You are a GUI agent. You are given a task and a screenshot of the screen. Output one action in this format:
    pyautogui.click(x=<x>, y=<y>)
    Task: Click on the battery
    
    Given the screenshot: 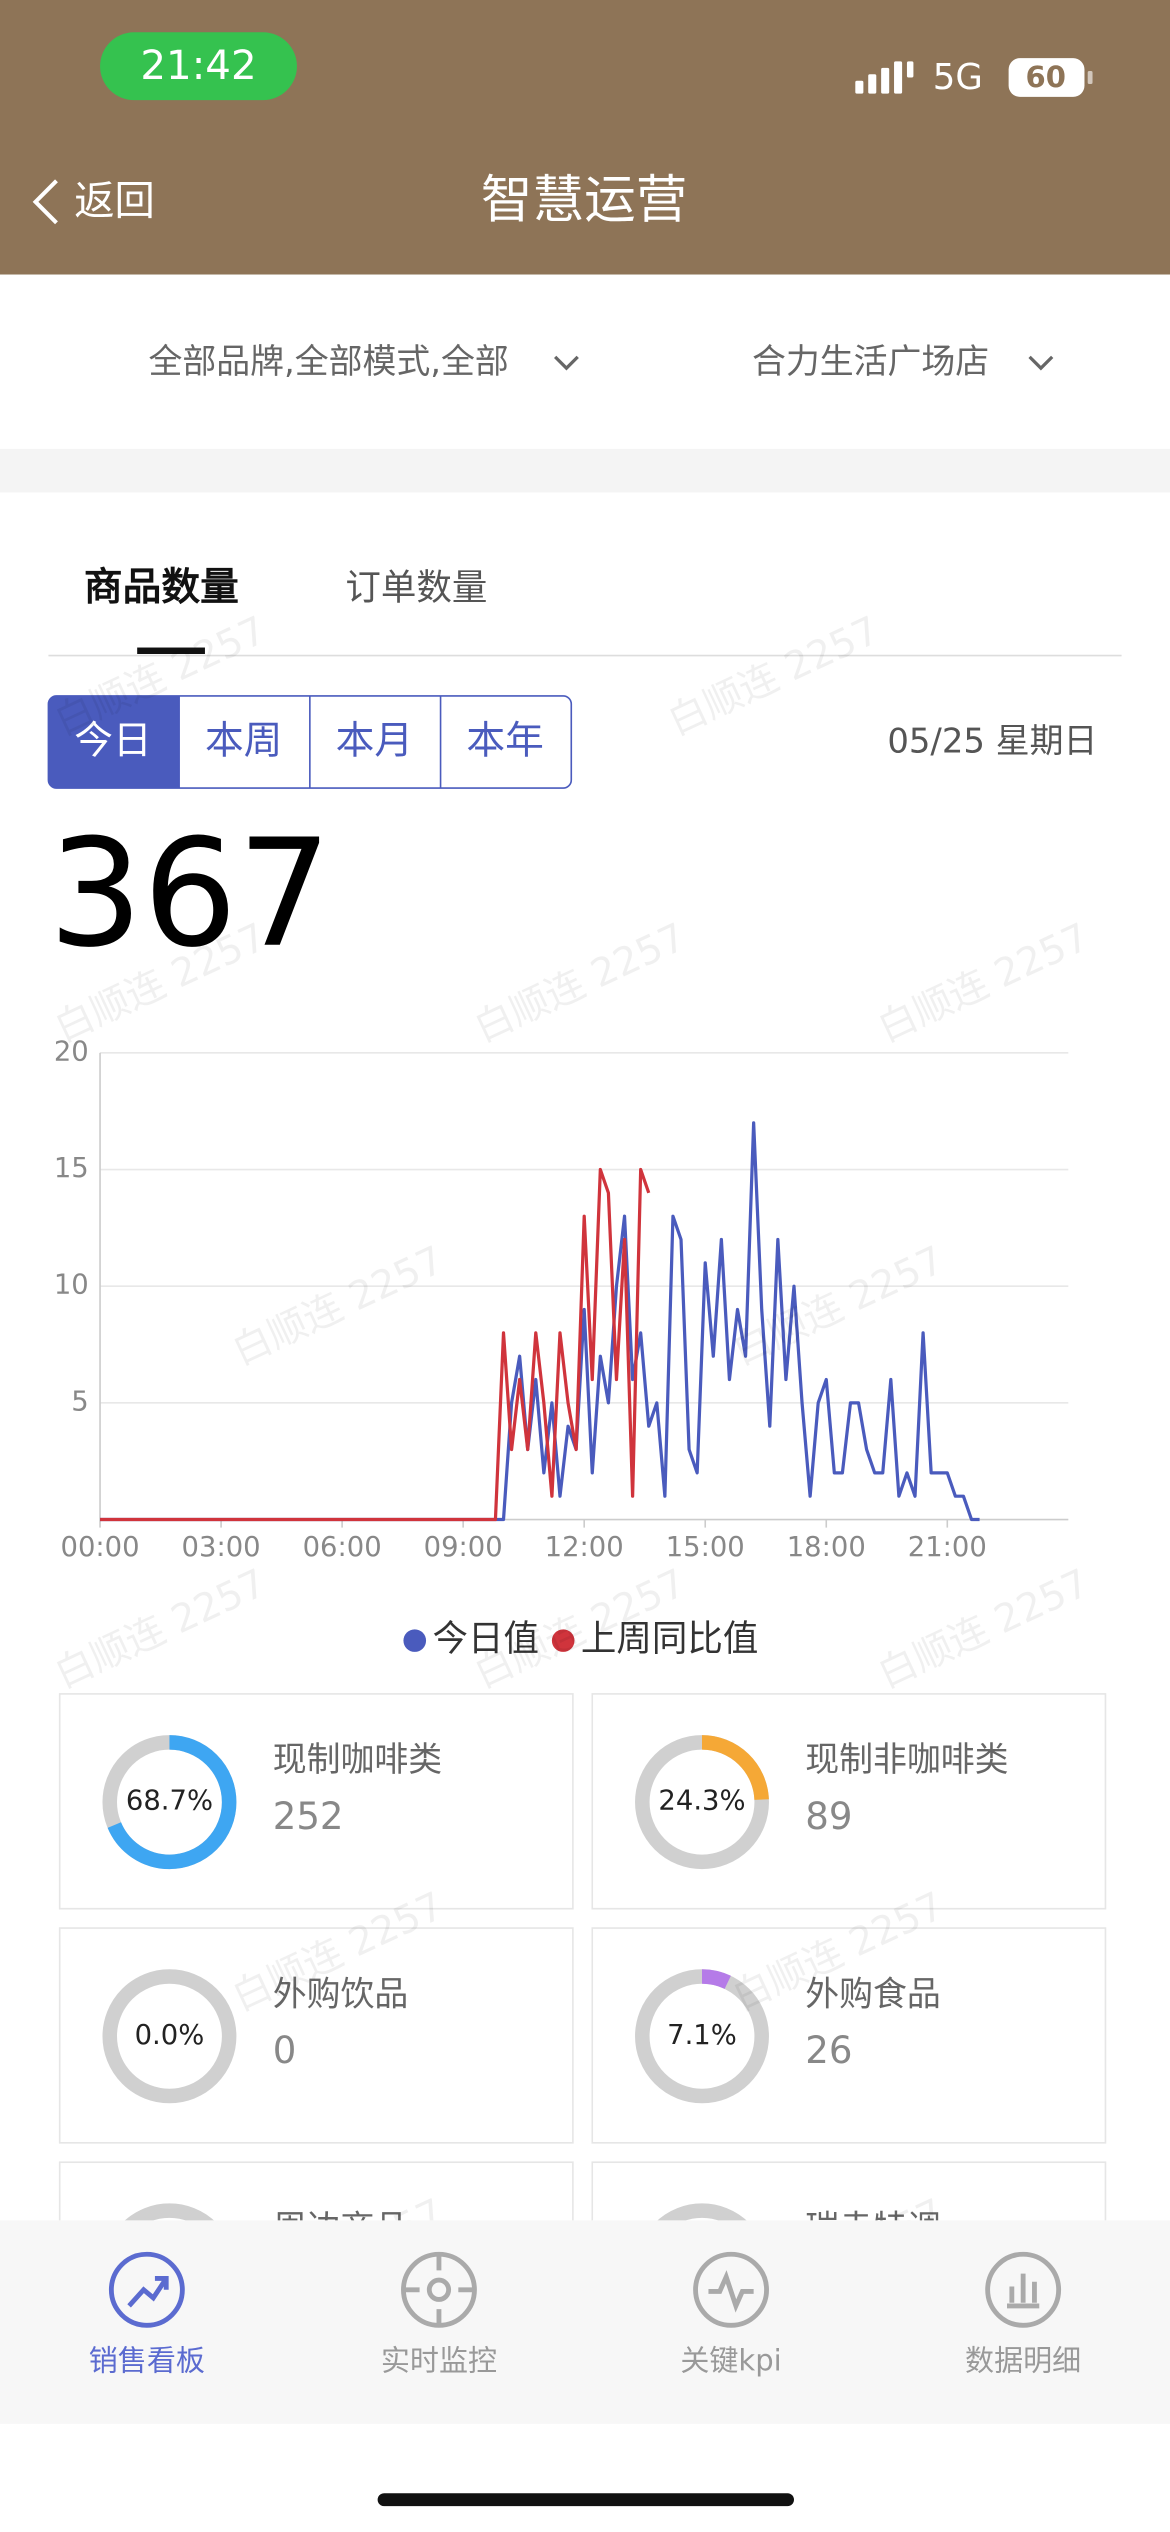 What is the action you would take?
    pyautogui.click(x=1046, y=77)
    